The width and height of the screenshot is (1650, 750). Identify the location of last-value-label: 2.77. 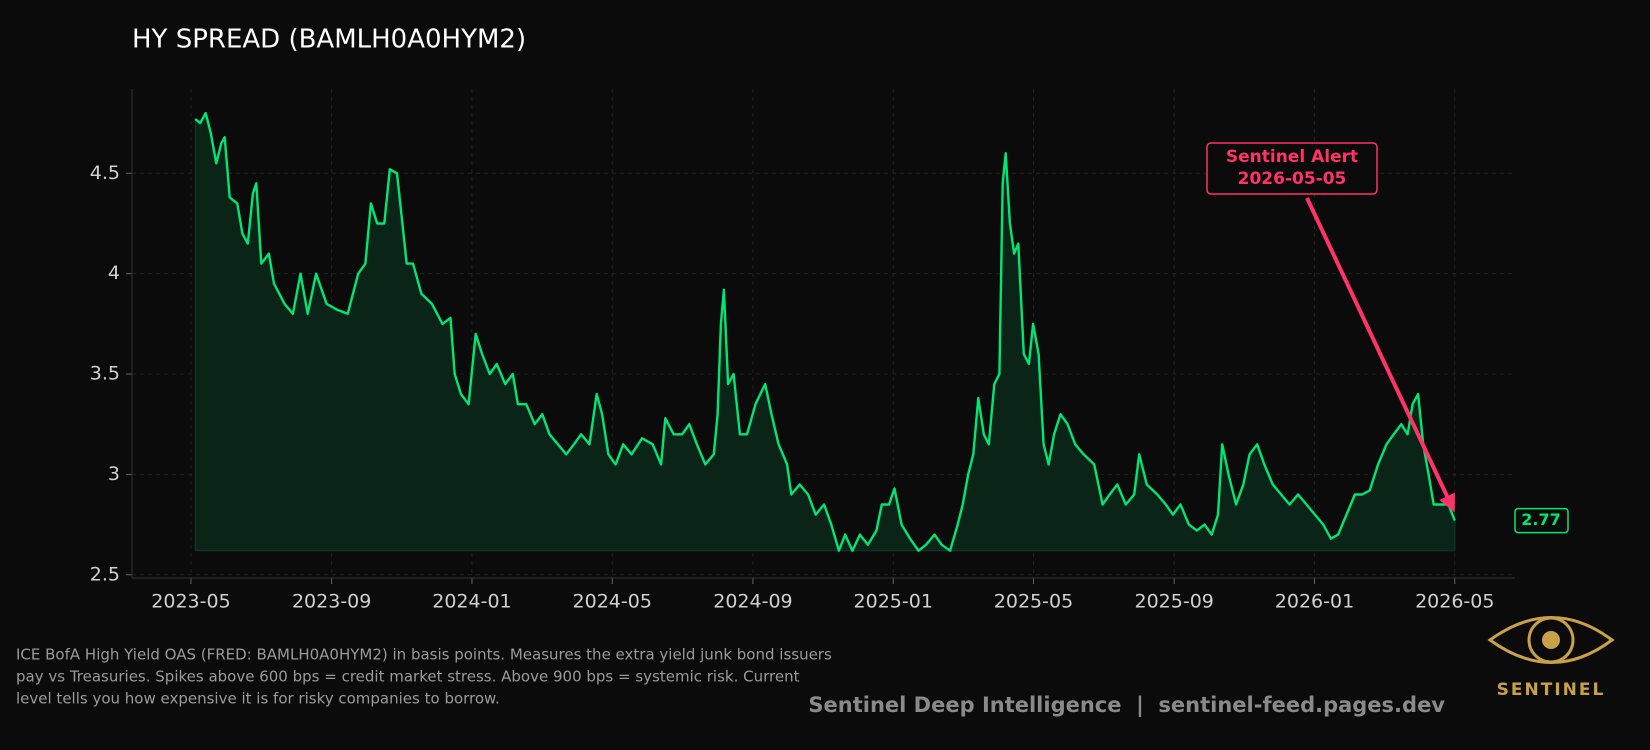
(1540, 519).